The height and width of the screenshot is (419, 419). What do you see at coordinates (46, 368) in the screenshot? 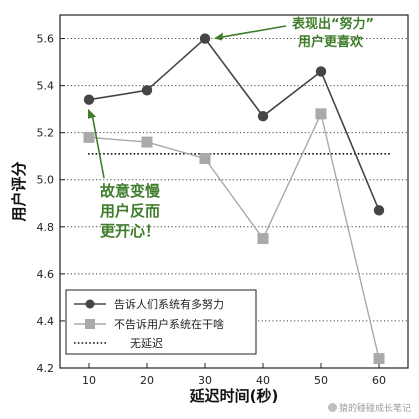
I see `y-tick-label-0: 4.2` at bounding box center [46, 368].